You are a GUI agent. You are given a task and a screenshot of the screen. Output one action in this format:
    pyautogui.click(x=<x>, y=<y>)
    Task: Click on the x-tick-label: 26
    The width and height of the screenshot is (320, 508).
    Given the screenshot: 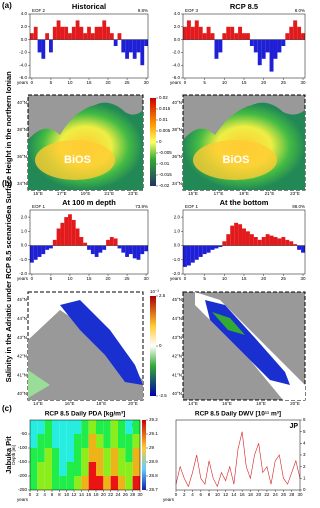 What is the action you would take?
    pyautogui.click(x=126, y=494)
    